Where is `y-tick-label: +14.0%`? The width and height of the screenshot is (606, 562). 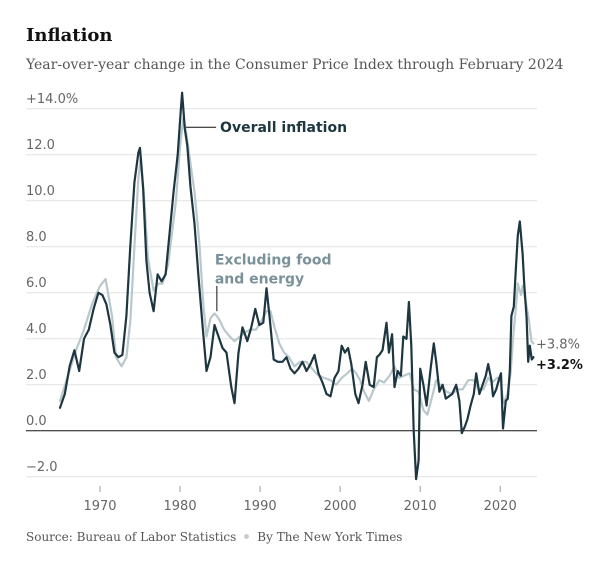 y-tick-label: +14.0% is located at coordinates (52, 99).